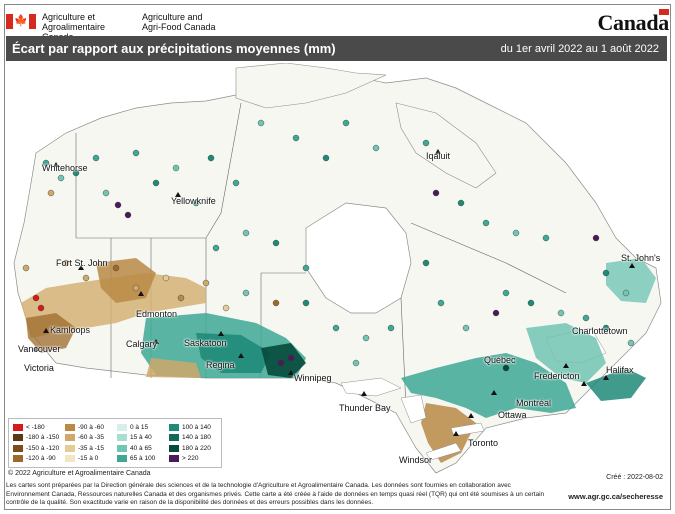  Describe the element at coordinates (172, 17) in the screenshot. I see `dept-en-line1: Agriculture and` at that location.